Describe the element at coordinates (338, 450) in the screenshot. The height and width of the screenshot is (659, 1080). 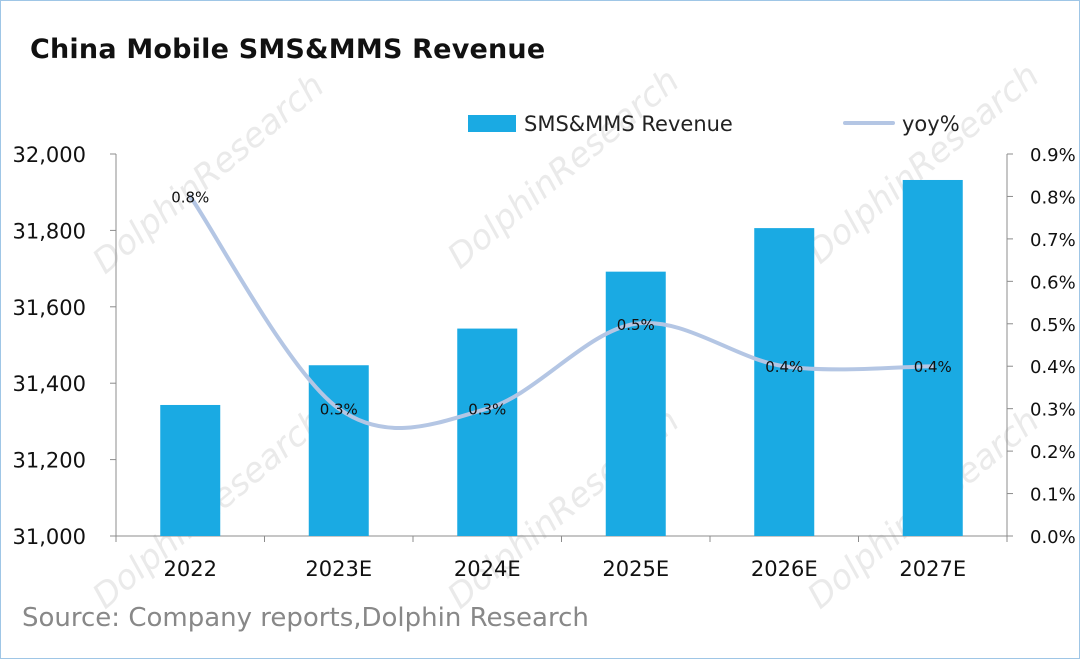
I see `bar-2023E` at that location.